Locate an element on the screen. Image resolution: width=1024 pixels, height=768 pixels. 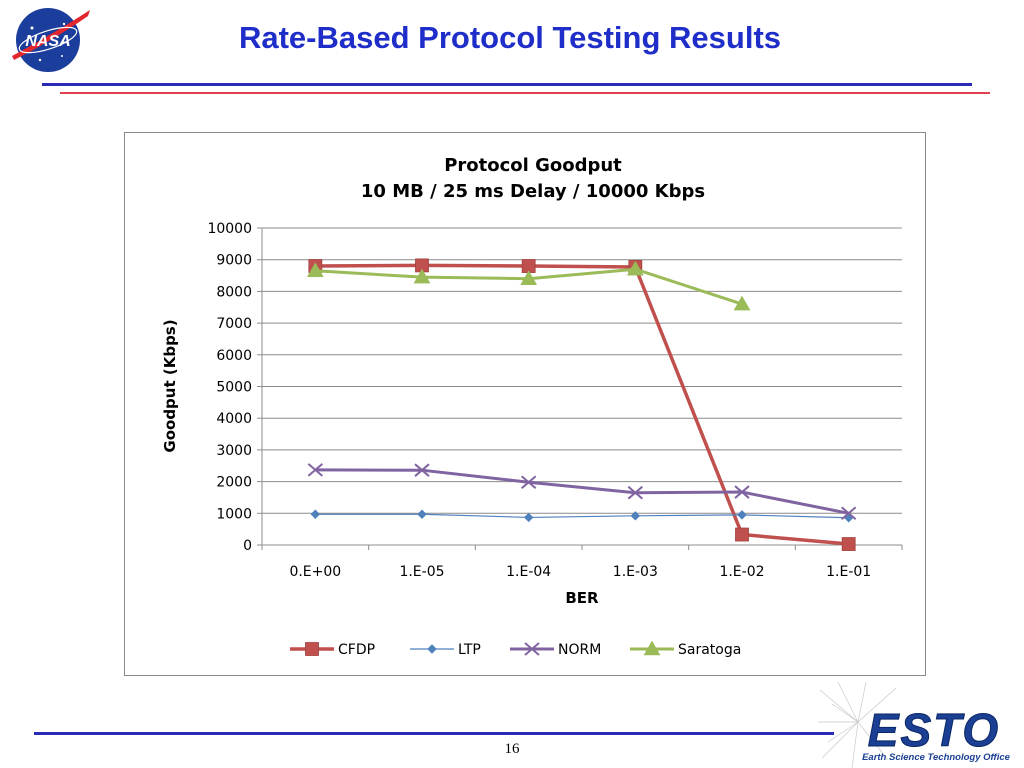
x-tick-label-1.E-01: 1.E-01 is located at coordinates (848, 572).